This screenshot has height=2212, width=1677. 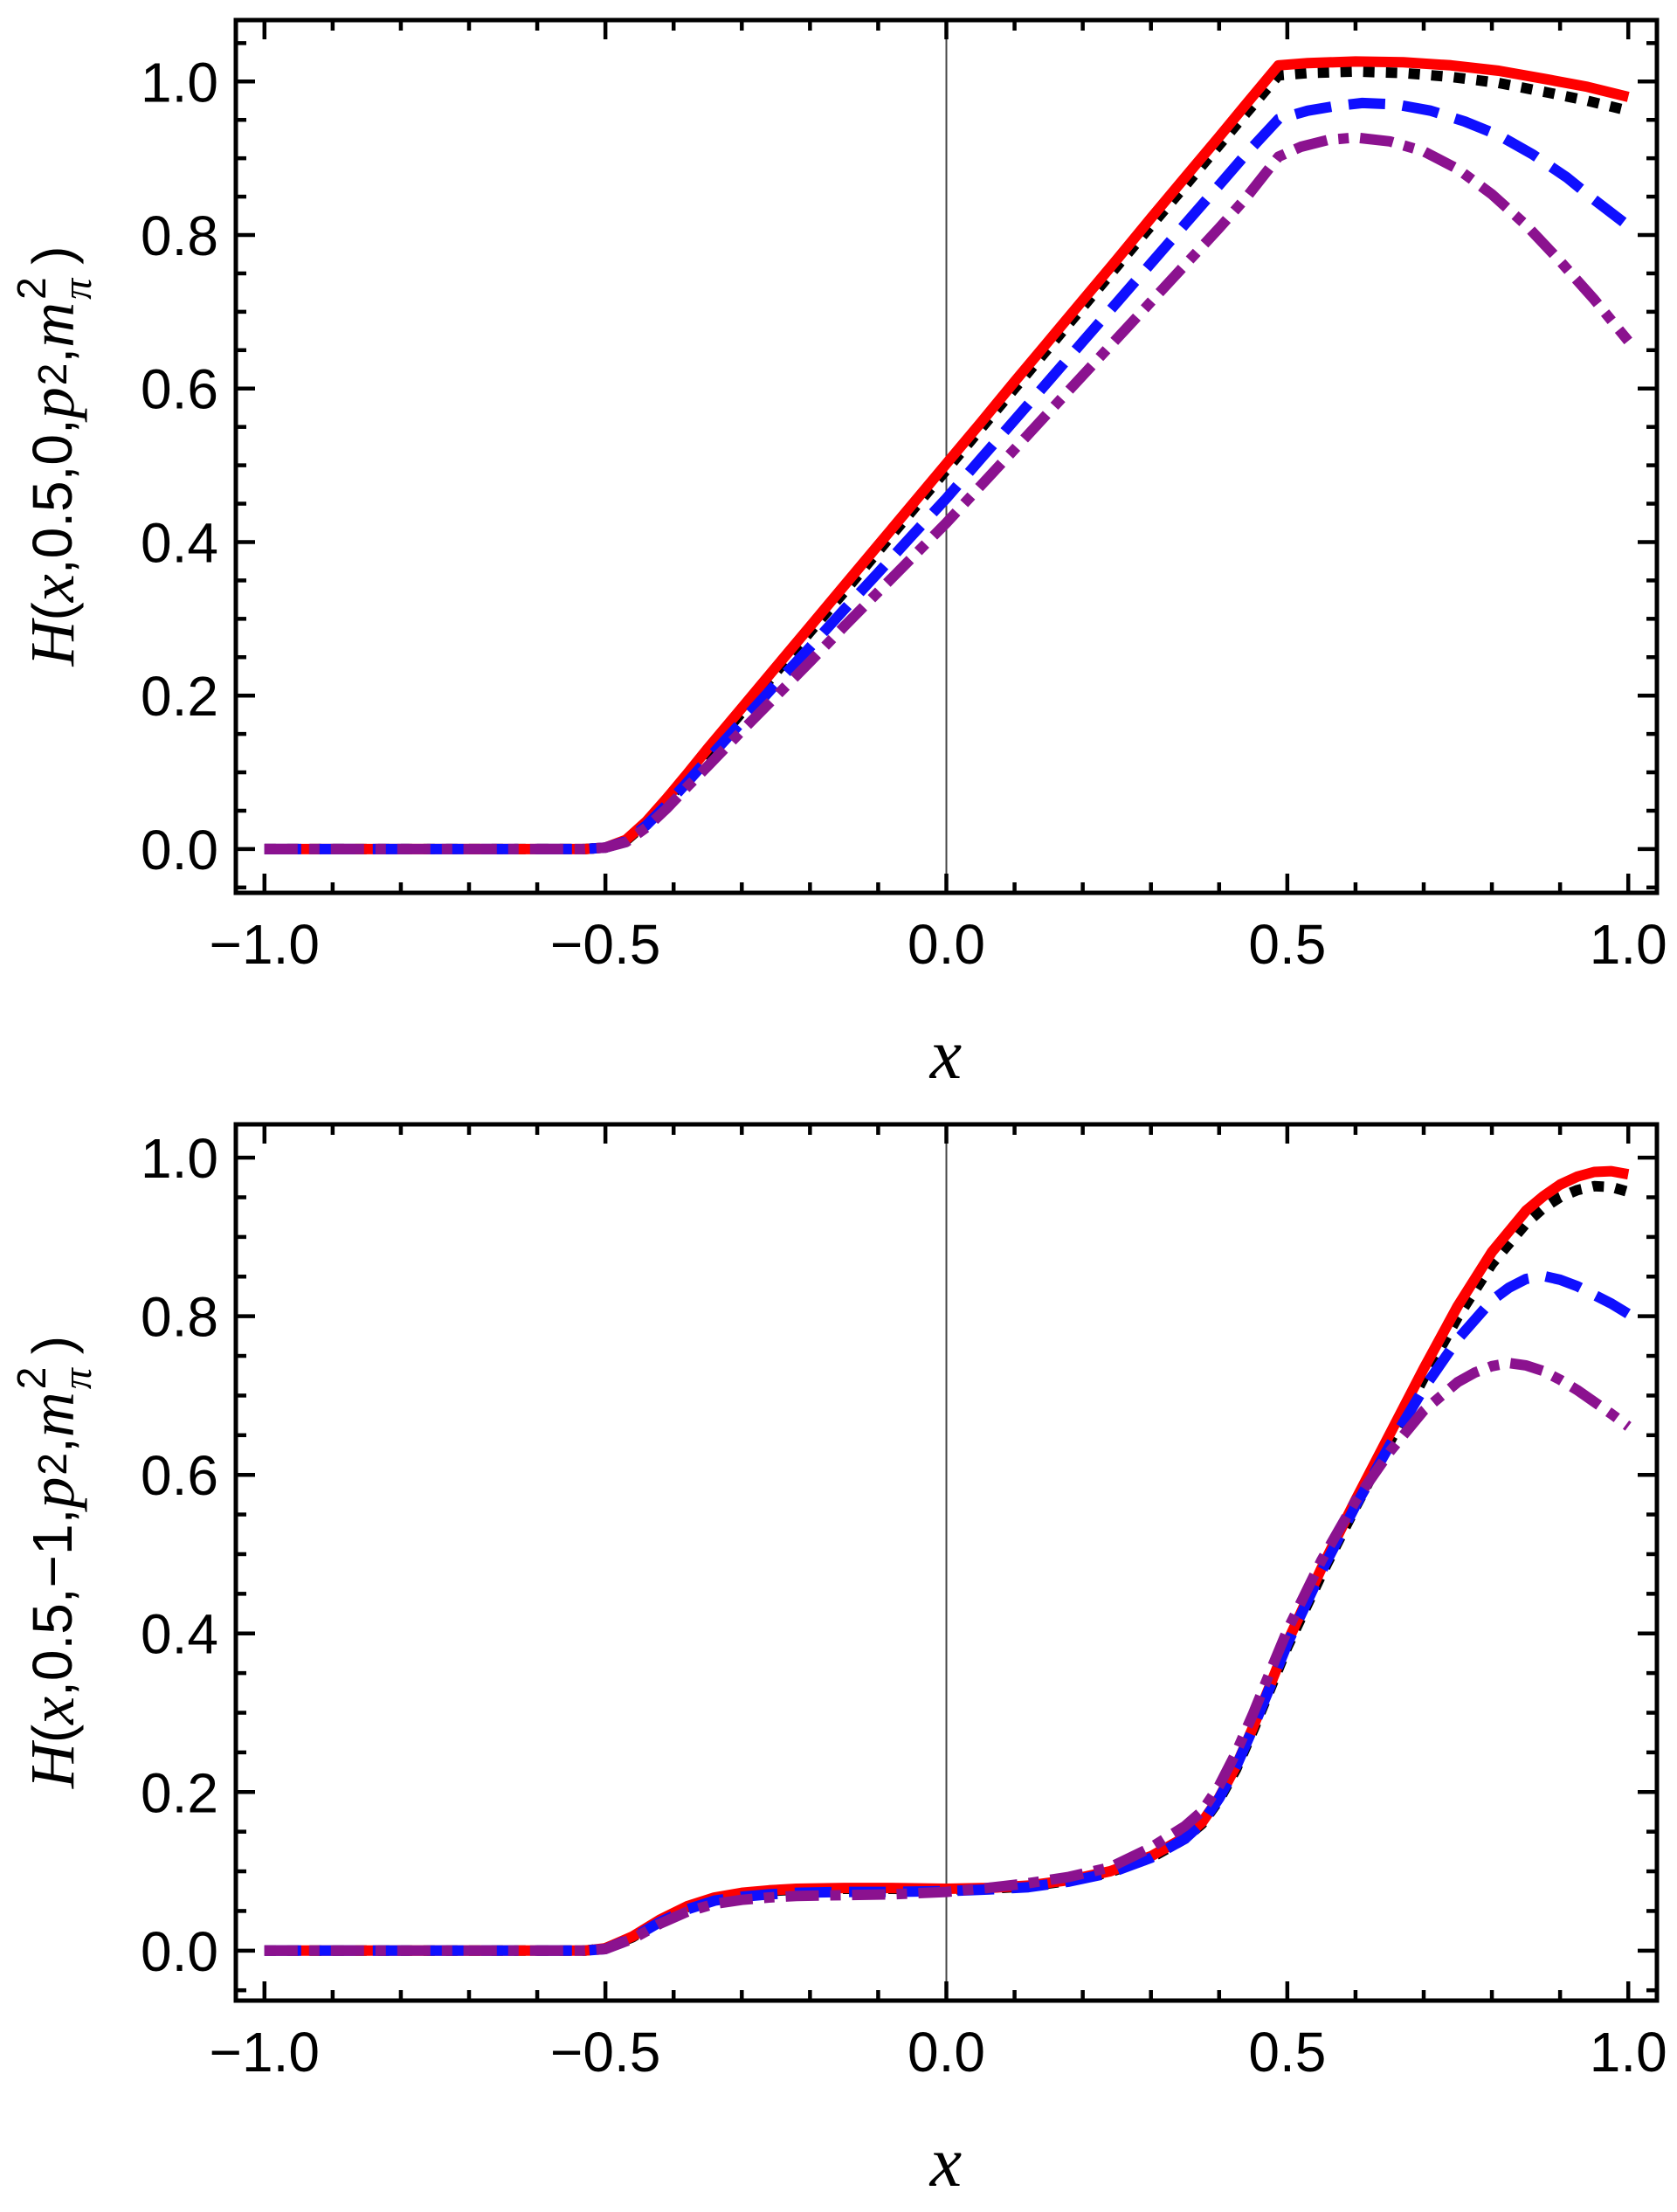 I want to click on top-y-axis-label: H(x ,0.5,0, p 2, m 2 π), so click(x=54, y=456).